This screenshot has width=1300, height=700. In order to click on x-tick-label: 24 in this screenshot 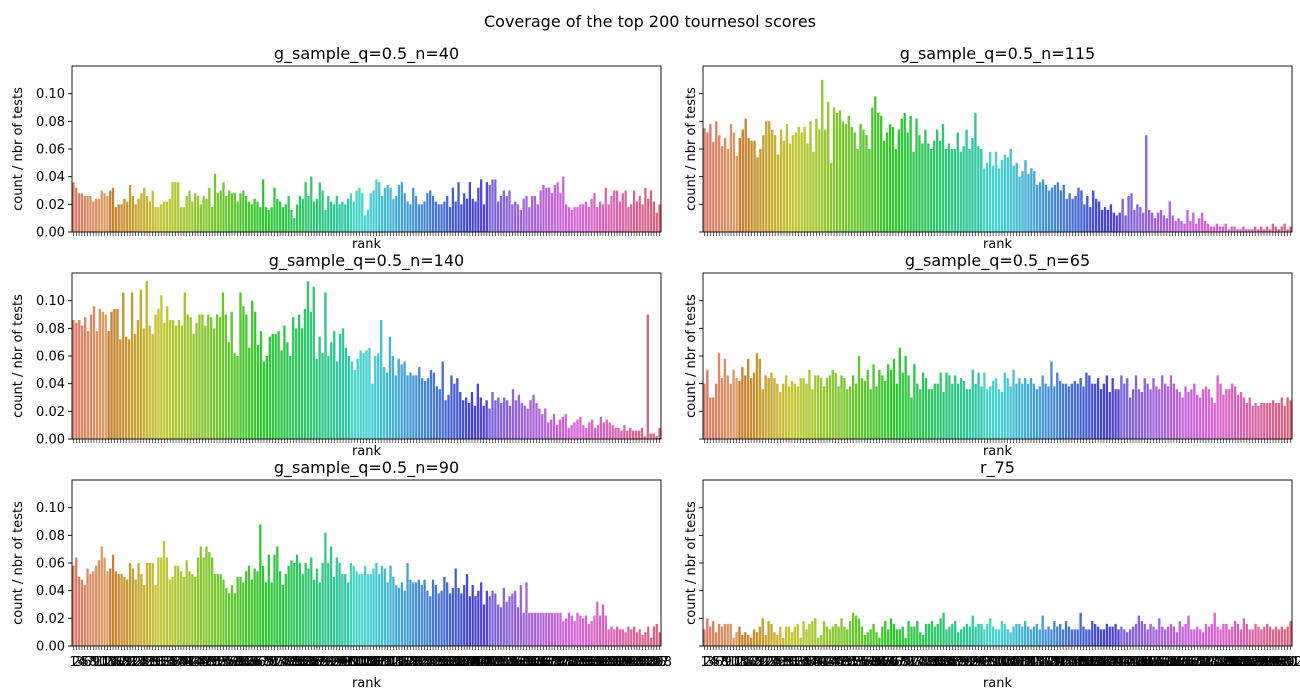, I will do `click(138, 662)`.